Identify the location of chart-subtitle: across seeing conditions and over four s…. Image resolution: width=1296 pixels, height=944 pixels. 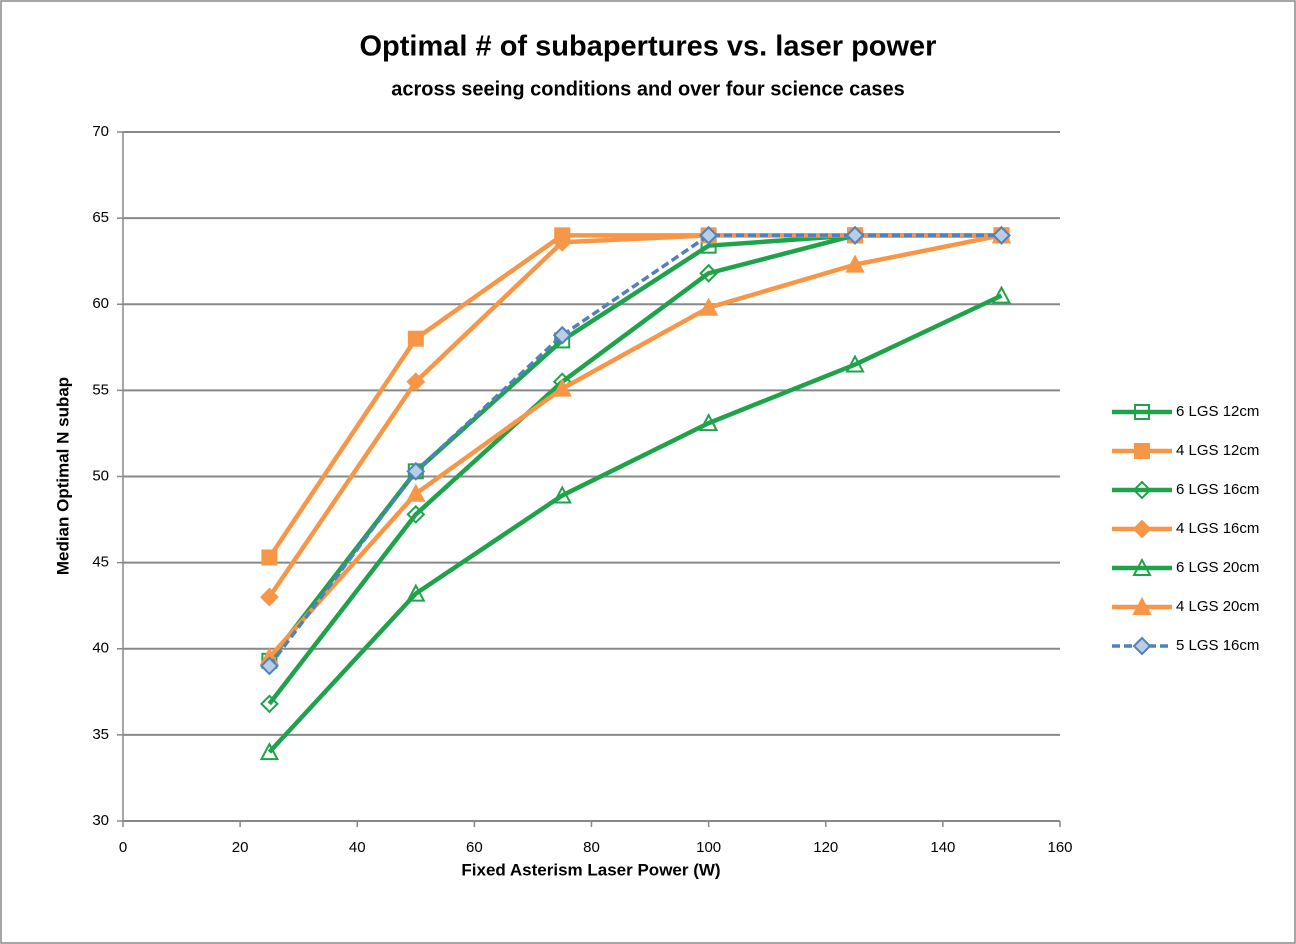
(648, 89).